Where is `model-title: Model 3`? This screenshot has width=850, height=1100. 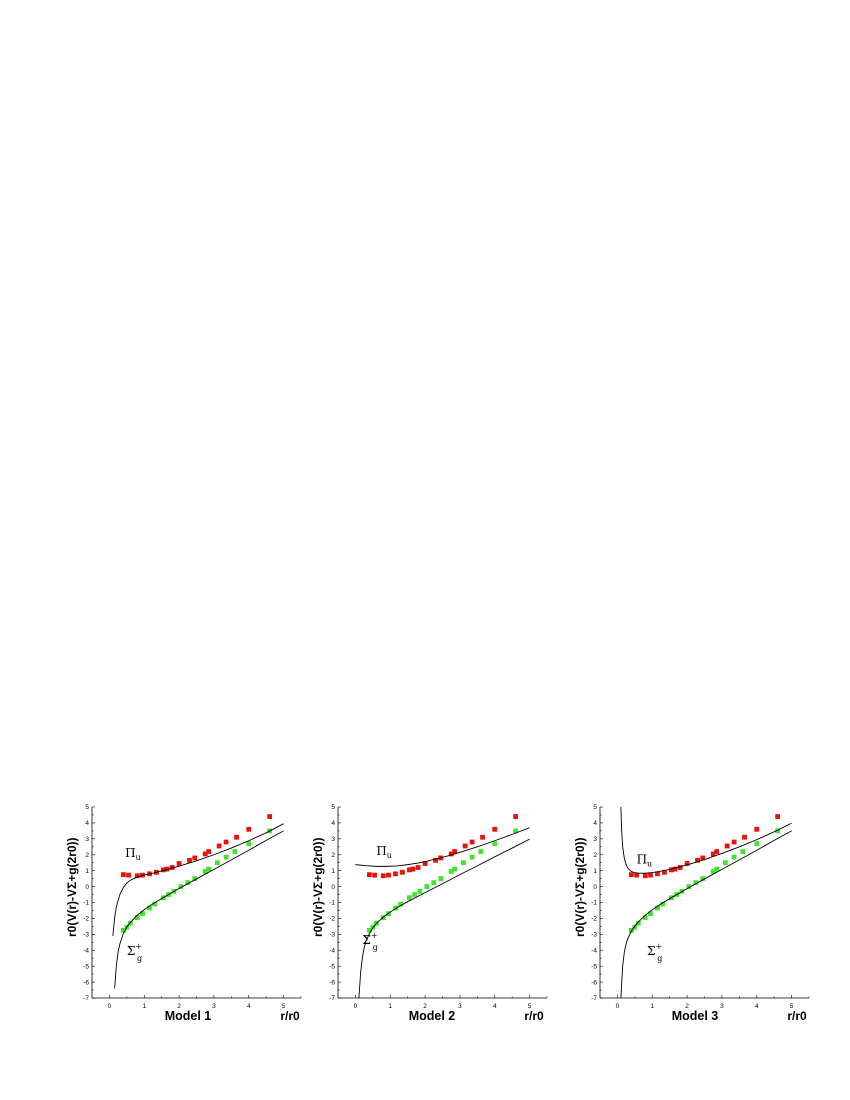 model-title: Model 3 is located at coordinates (695, 1016).